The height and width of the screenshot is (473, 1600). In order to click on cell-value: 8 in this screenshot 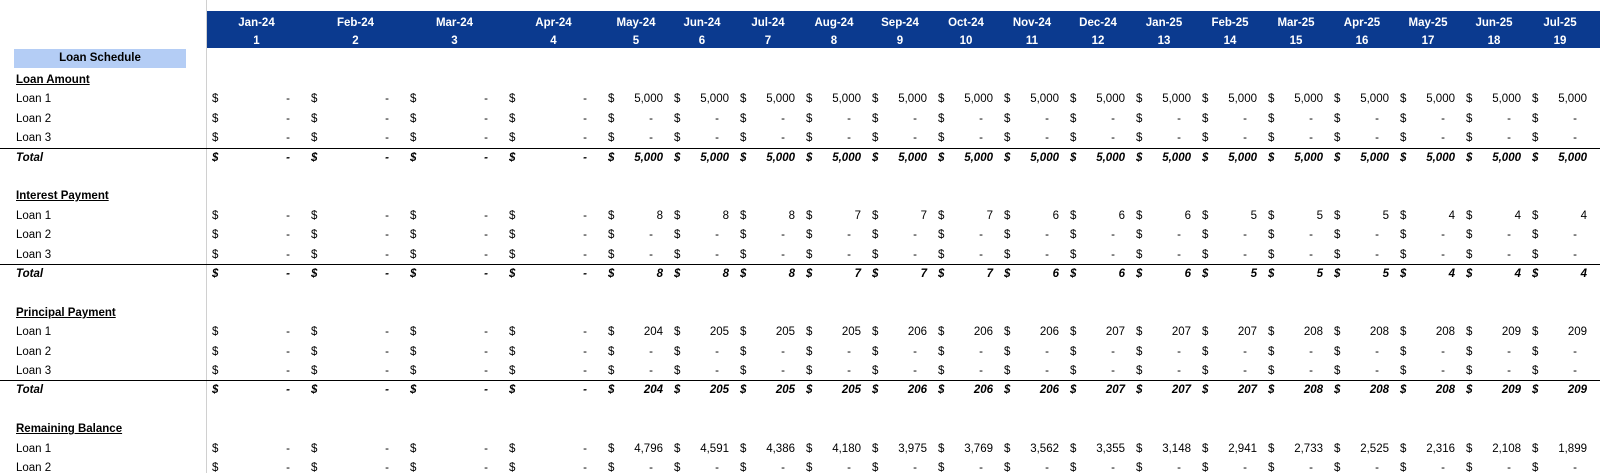, I will do `click(725, 215)`.